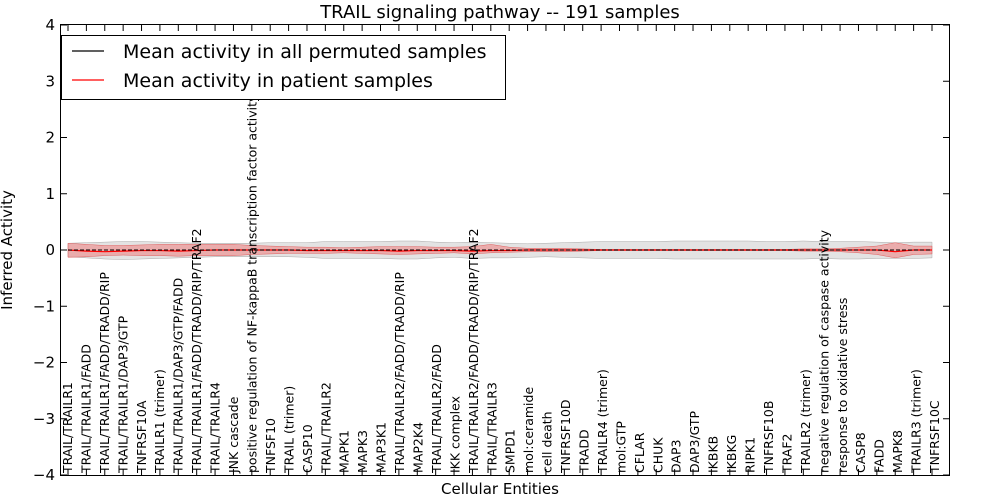 This screenshot has width=1000, height=500. Describe the element at coordinates (879, 456) in the screenshot. I see `x-tick-label: FADD` at that location.